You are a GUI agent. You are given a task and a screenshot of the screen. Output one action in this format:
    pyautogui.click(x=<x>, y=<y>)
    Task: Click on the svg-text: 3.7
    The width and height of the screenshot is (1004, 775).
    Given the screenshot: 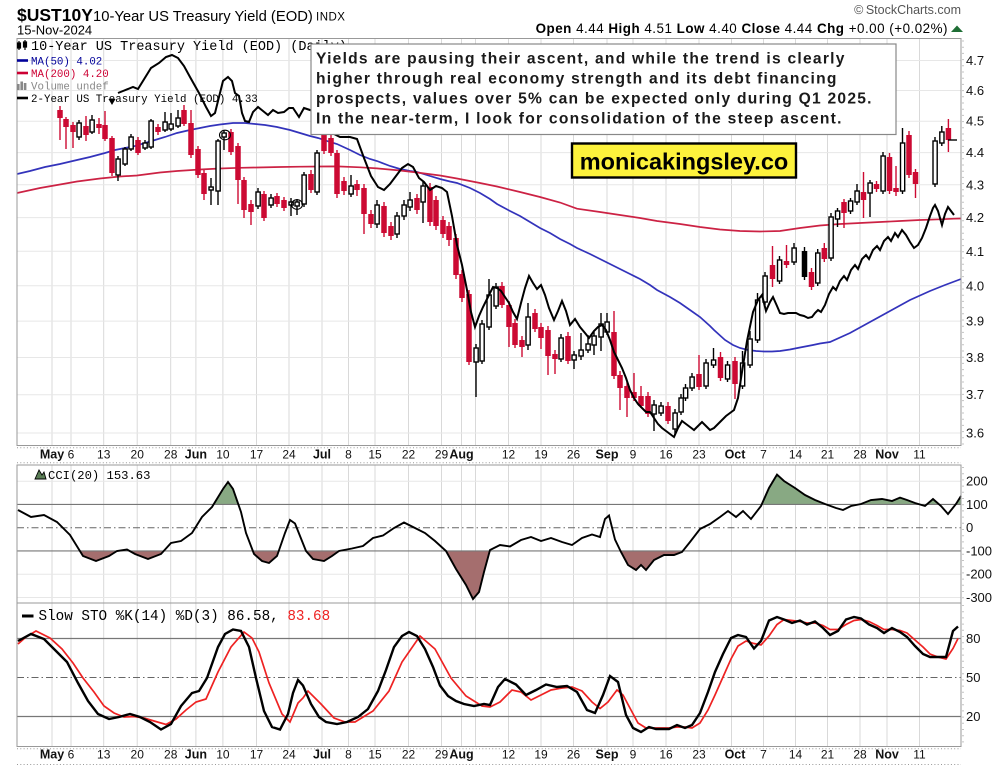 What is the action you would take?
    pyautogui.click(x=975, y=394)
    